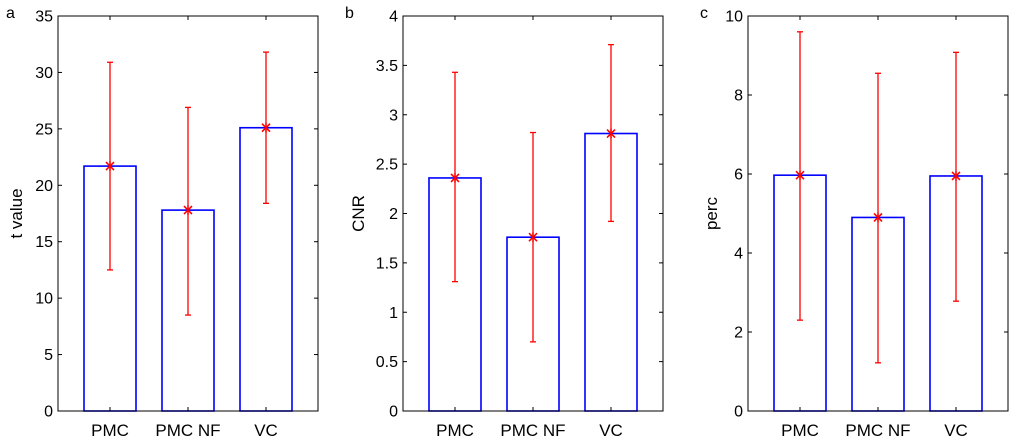 The height and width of the screenshot is (443, 1024). Describe the element at coordinates (44, 186) in the screenshot. I see `y-tick-label: 20` at that location.